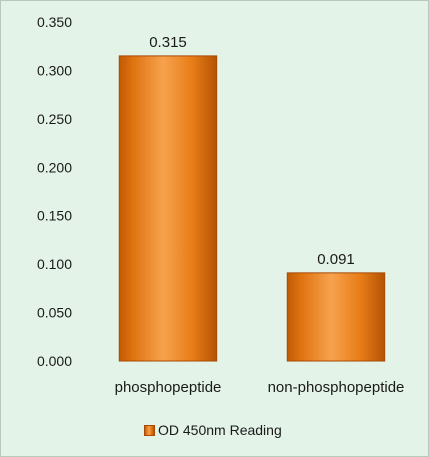 The image size is (429, 457). What do you see at coordinates (54, 167) in the screenshot?
I see `y-tick-label: 0.200` at bounding box center [54, 167].